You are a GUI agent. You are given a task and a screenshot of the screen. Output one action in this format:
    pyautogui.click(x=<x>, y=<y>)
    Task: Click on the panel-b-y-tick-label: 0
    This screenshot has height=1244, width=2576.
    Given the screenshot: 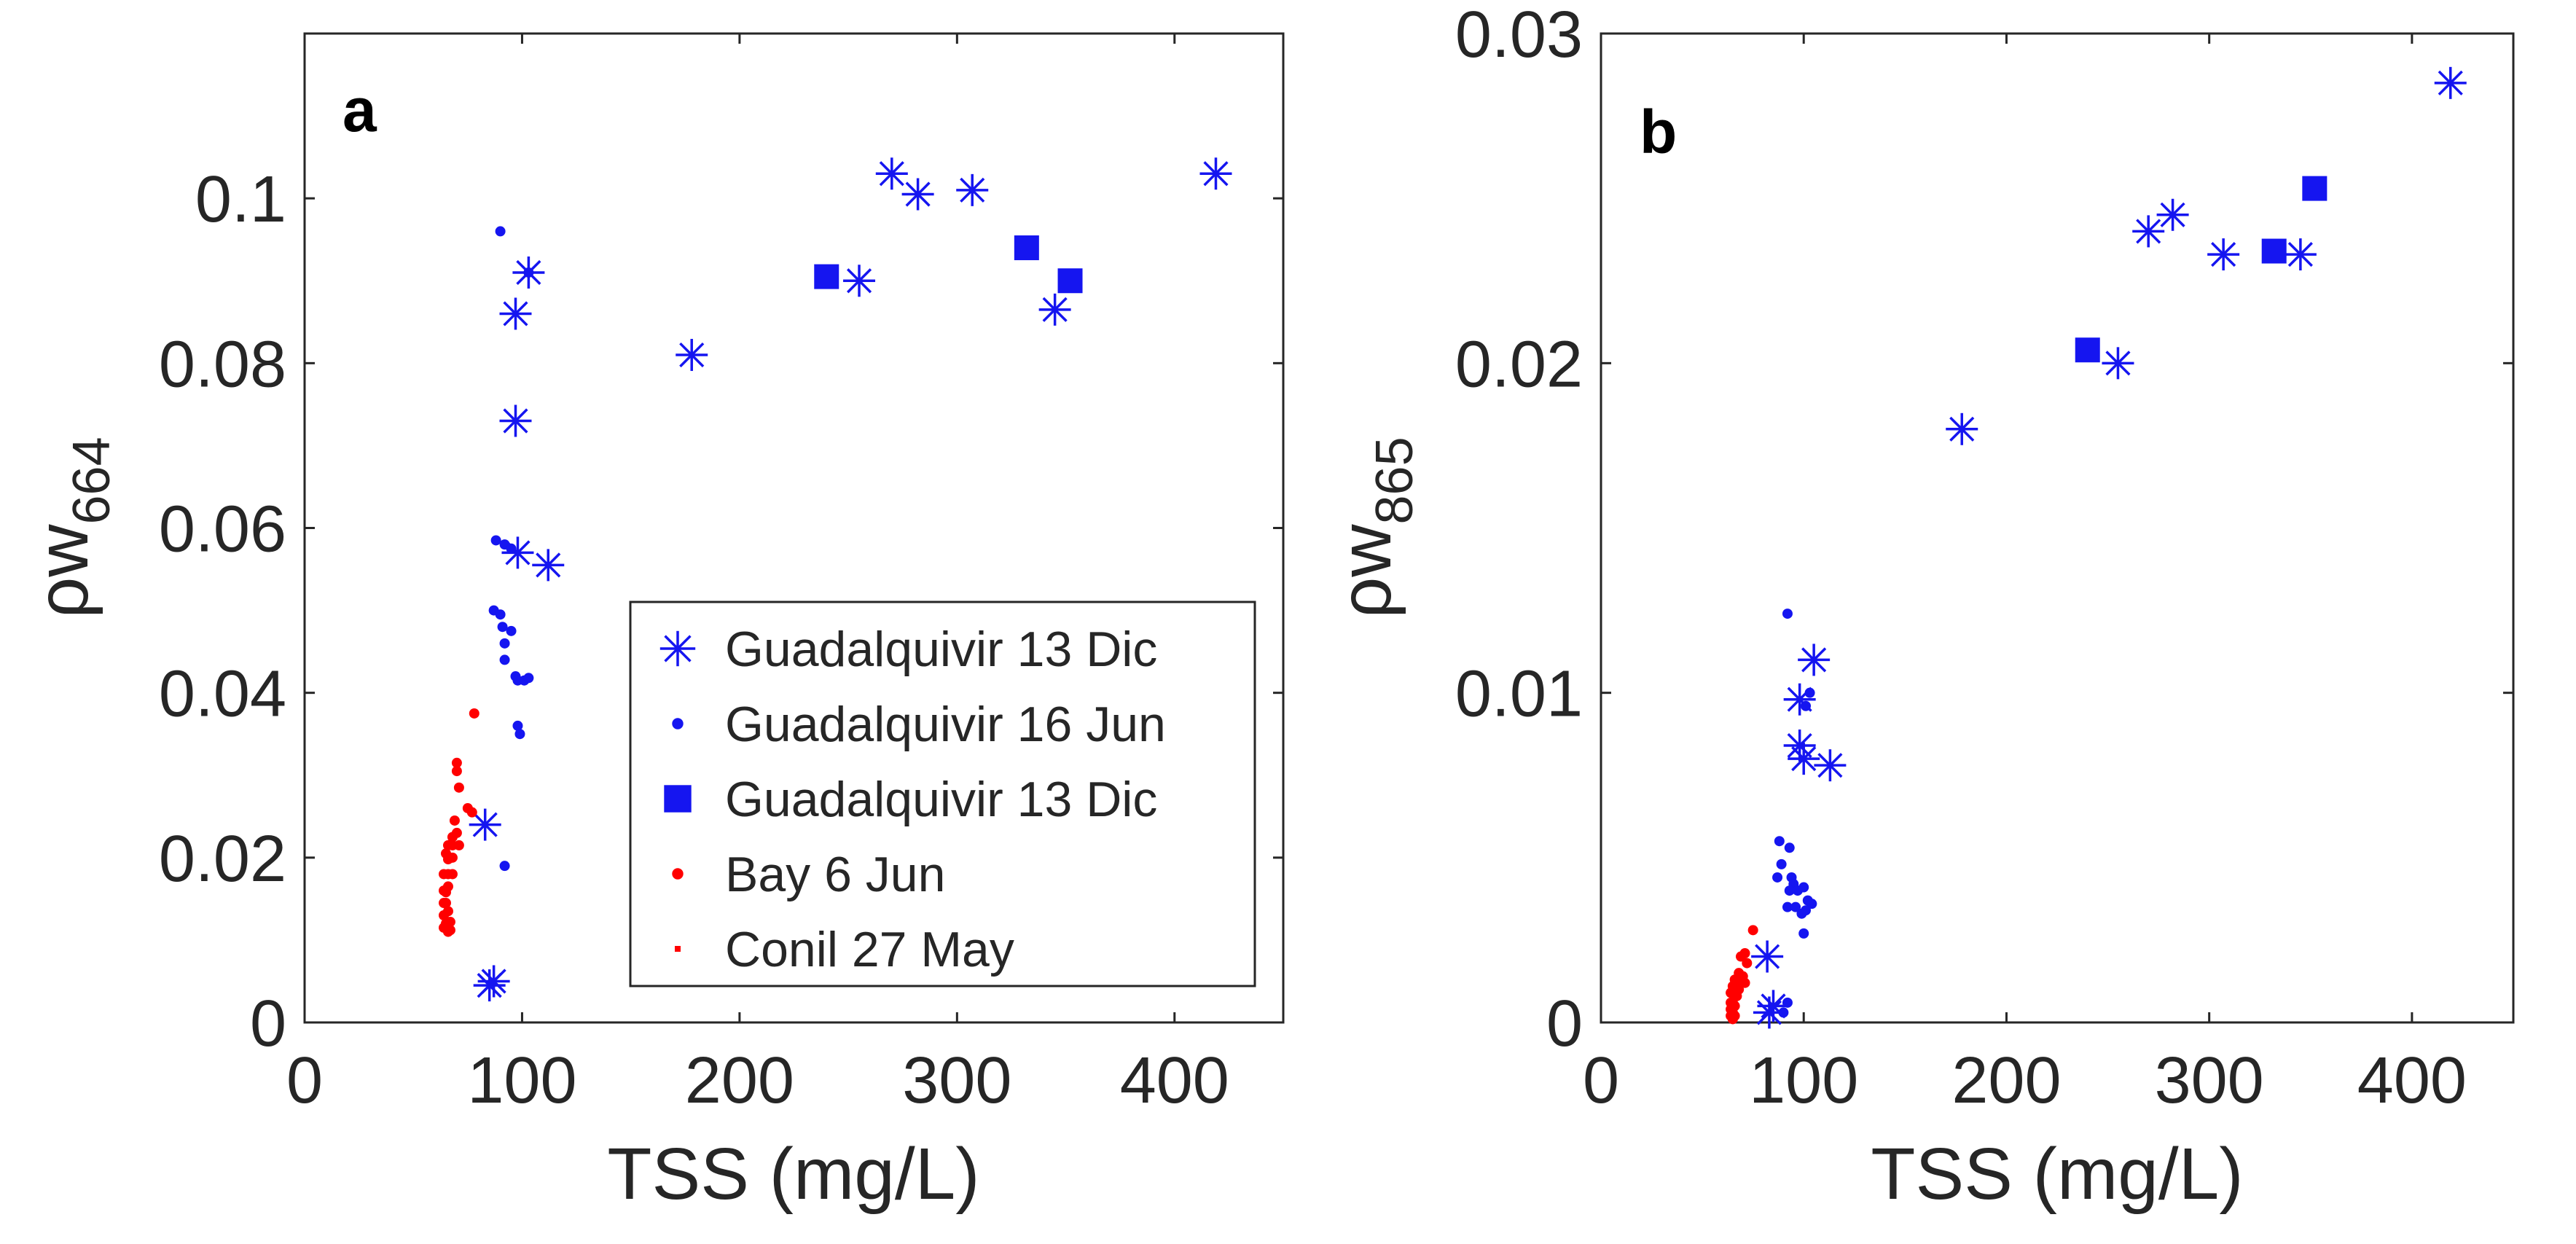 What is the action you would take?
    pyautogui.click(x=1564, y=1023)
    